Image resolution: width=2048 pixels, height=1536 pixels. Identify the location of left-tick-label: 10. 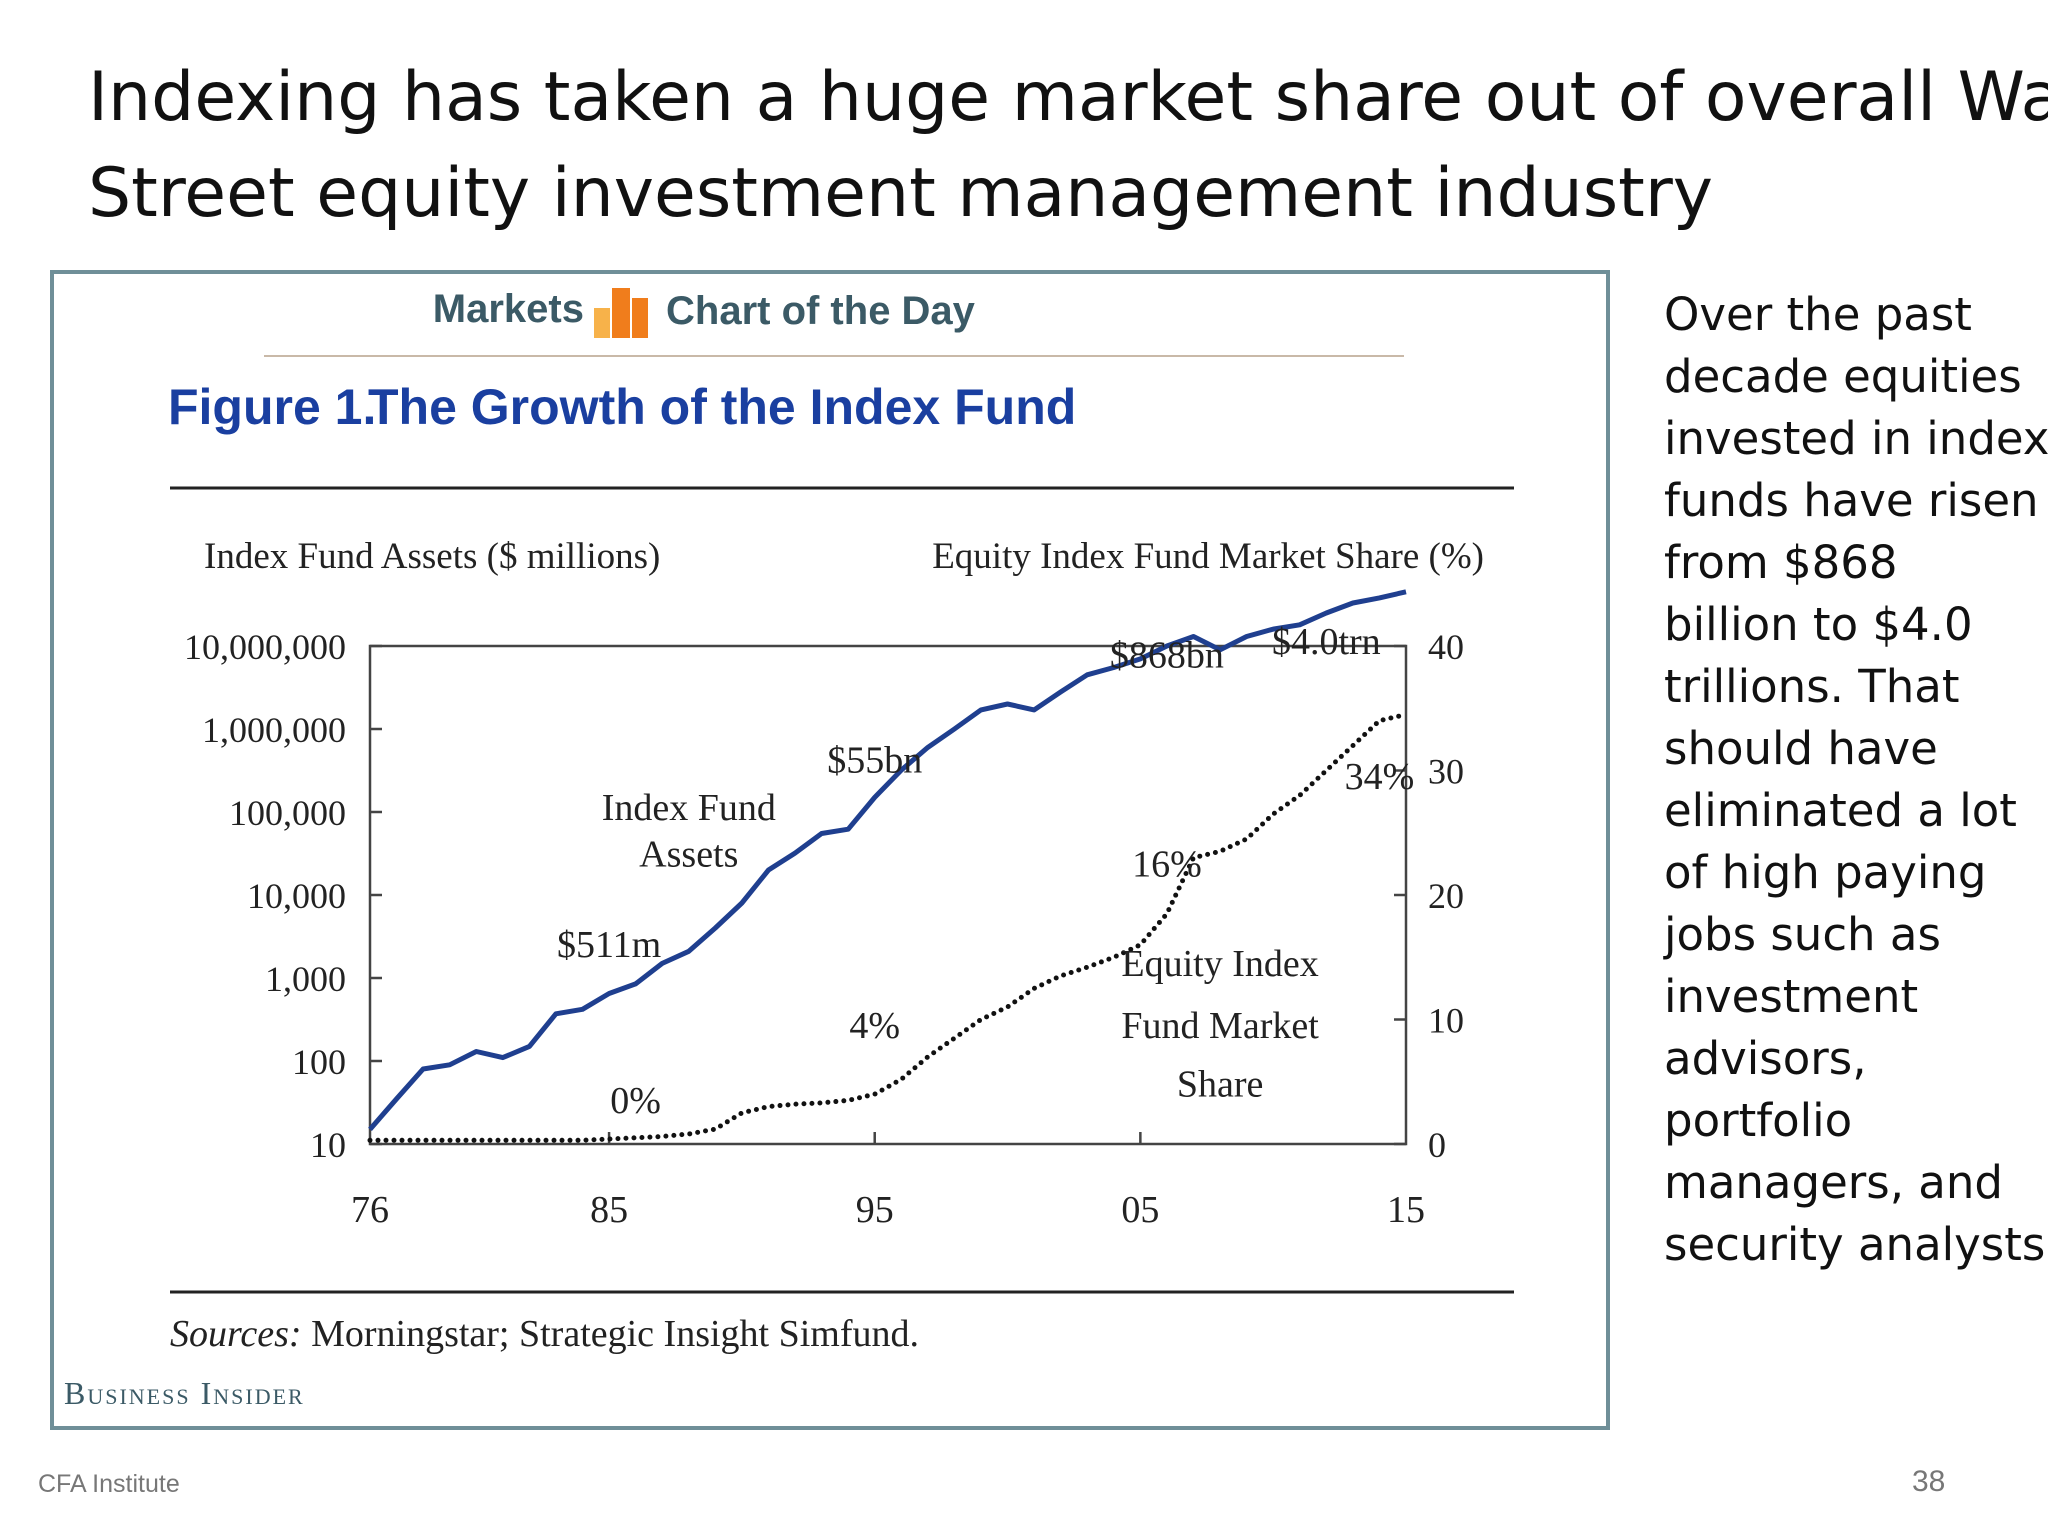
(328, 1145).